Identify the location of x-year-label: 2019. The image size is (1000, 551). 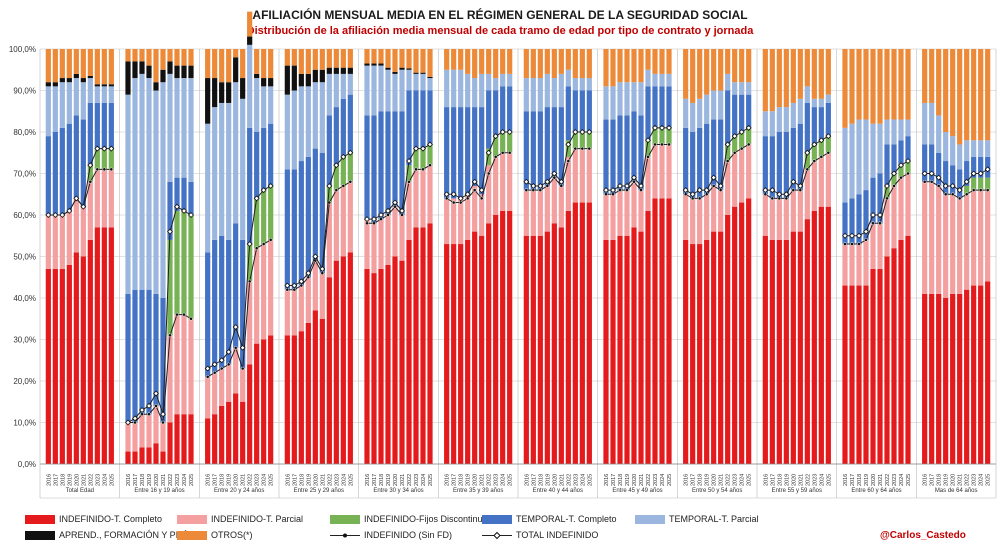
(309, 480).